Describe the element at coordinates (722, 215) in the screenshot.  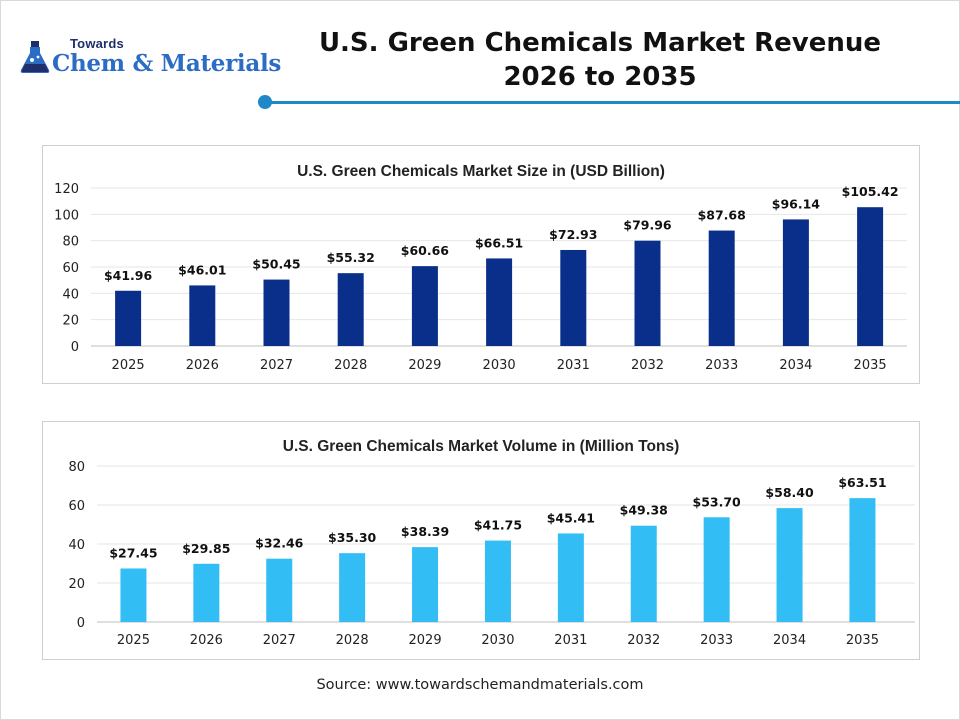
I see `data-label: $87.68` at that location.